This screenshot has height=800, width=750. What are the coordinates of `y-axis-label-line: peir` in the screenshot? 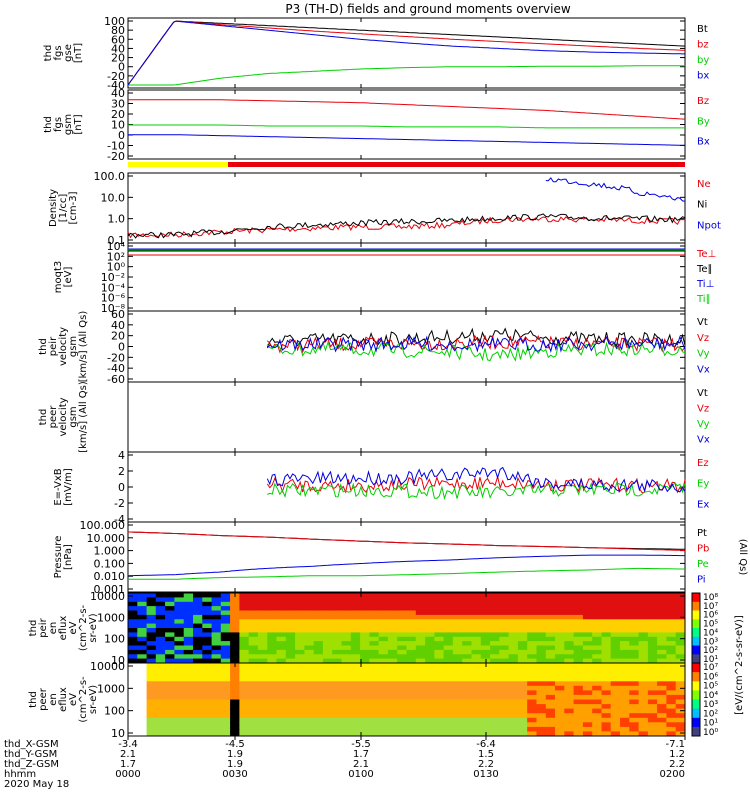 It's located at (43, 627).